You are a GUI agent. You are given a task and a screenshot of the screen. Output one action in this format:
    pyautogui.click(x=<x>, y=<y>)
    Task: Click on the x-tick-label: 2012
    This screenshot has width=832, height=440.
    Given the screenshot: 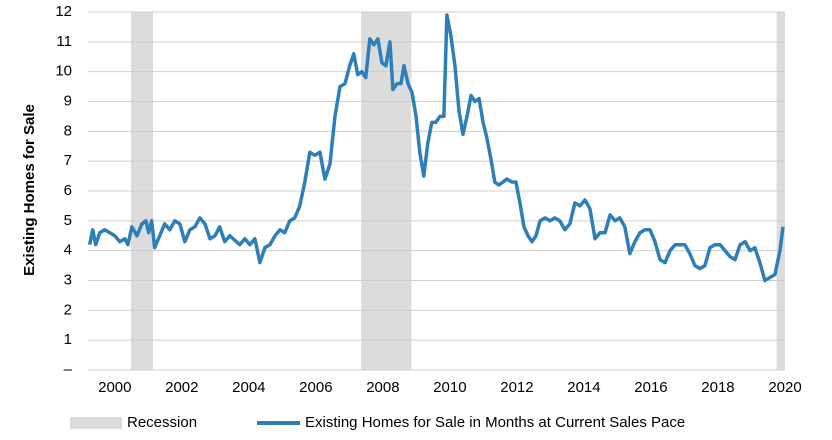 What is the action you would take?
    pyautogui.click(x=516, y=387)
    